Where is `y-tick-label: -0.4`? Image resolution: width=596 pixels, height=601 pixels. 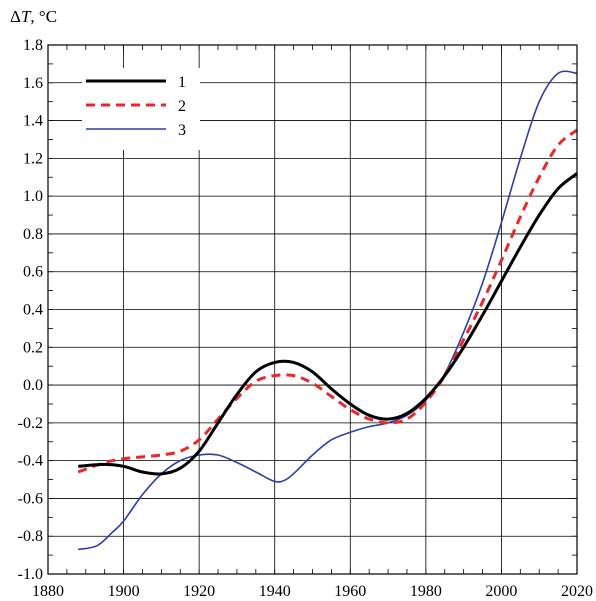
y-tick-label: -0.4 is located at coordinates (30, 461).